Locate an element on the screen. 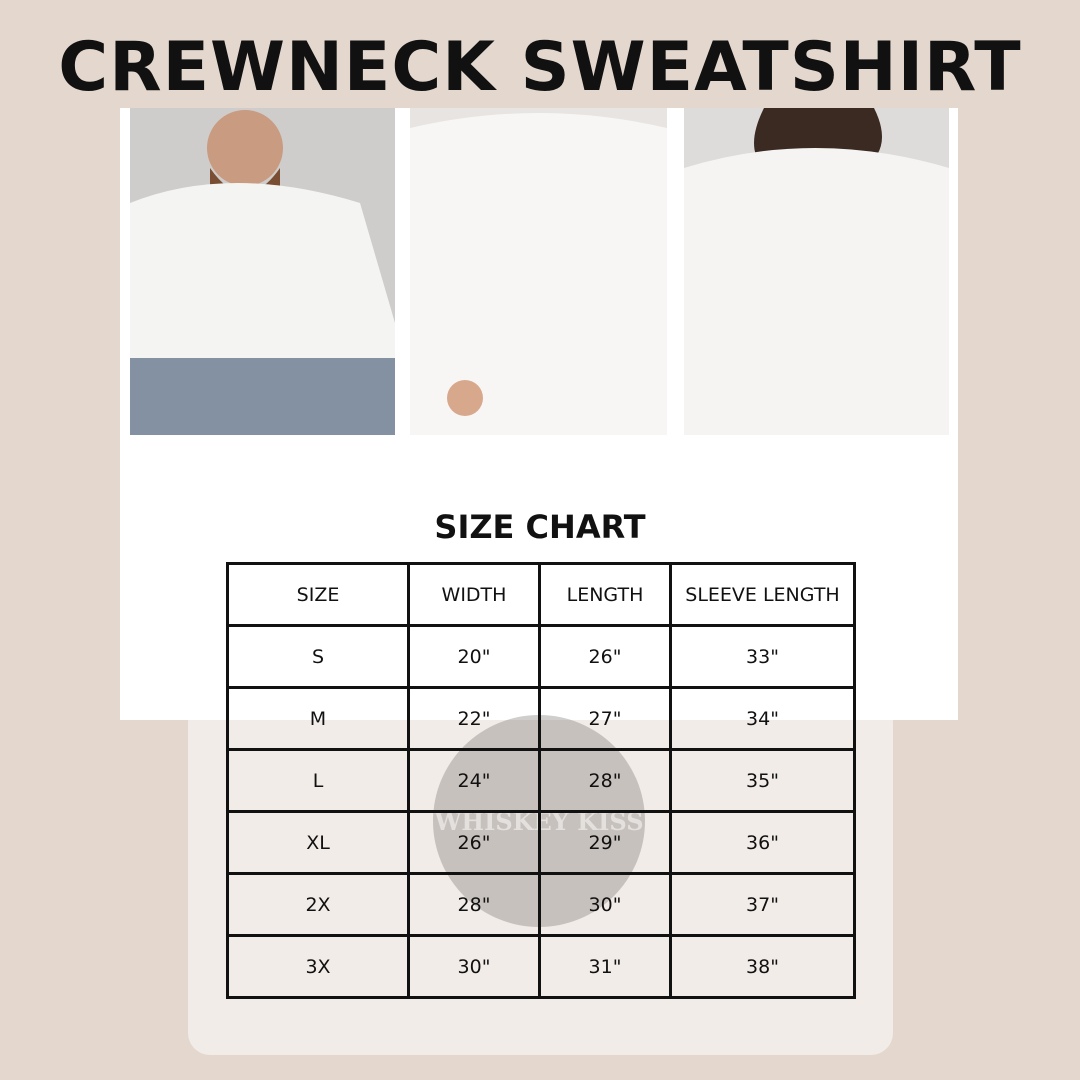 The image size is (1080, 1080). table-cell: 38" is located at coordinates (762, 966).